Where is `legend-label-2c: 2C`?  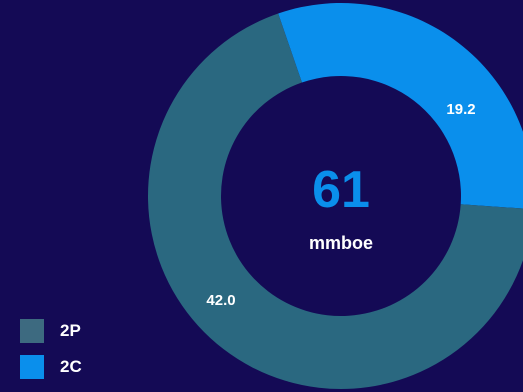 legend-label-2c: 2C is located at coordinates (71, 366).